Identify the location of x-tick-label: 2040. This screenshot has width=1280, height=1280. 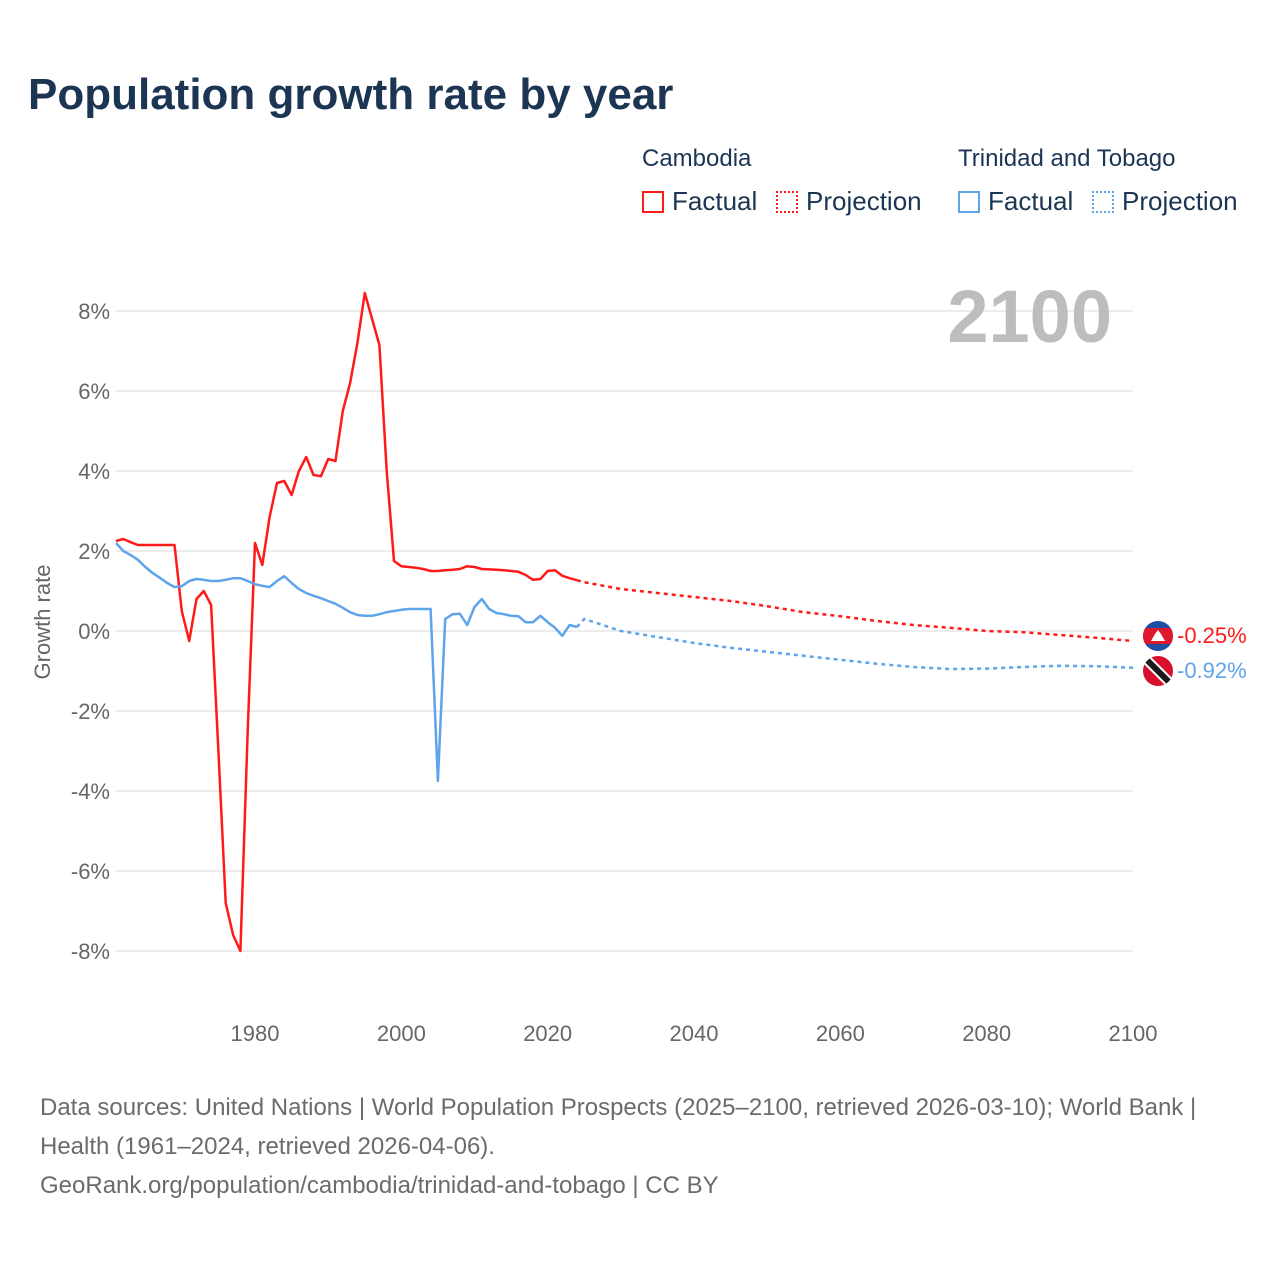
(694, 1033).